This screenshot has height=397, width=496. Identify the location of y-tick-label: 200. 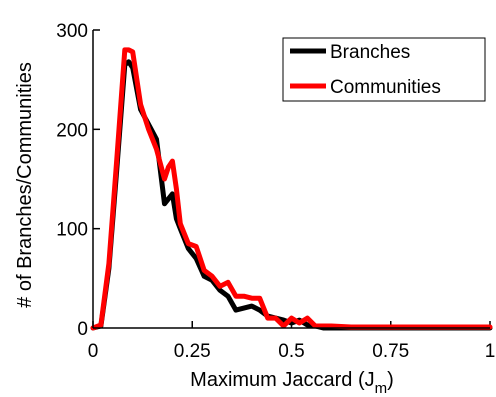
(72, 130).